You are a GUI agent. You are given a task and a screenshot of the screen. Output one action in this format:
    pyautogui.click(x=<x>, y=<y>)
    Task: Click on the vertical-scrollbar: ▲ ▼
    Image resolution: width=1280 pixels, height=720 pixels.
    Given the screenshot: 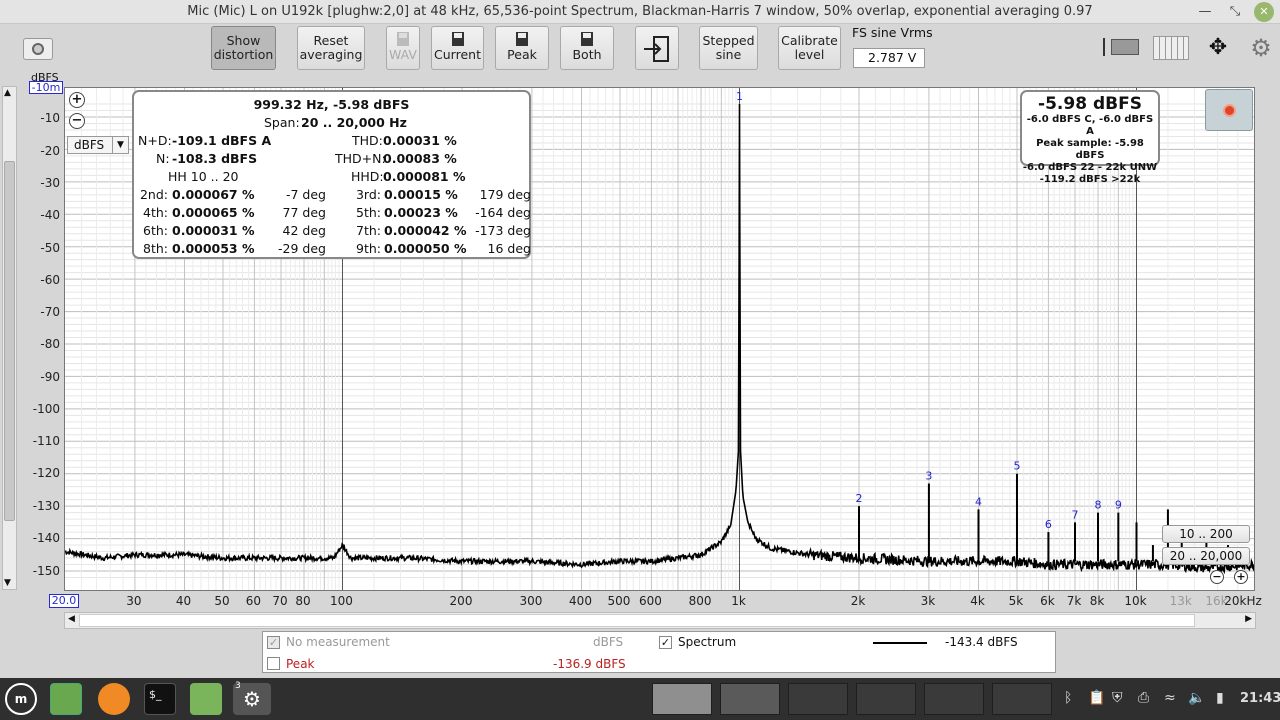 What is the action you would take?
    pyautogui.click(x=9, y=338)
    